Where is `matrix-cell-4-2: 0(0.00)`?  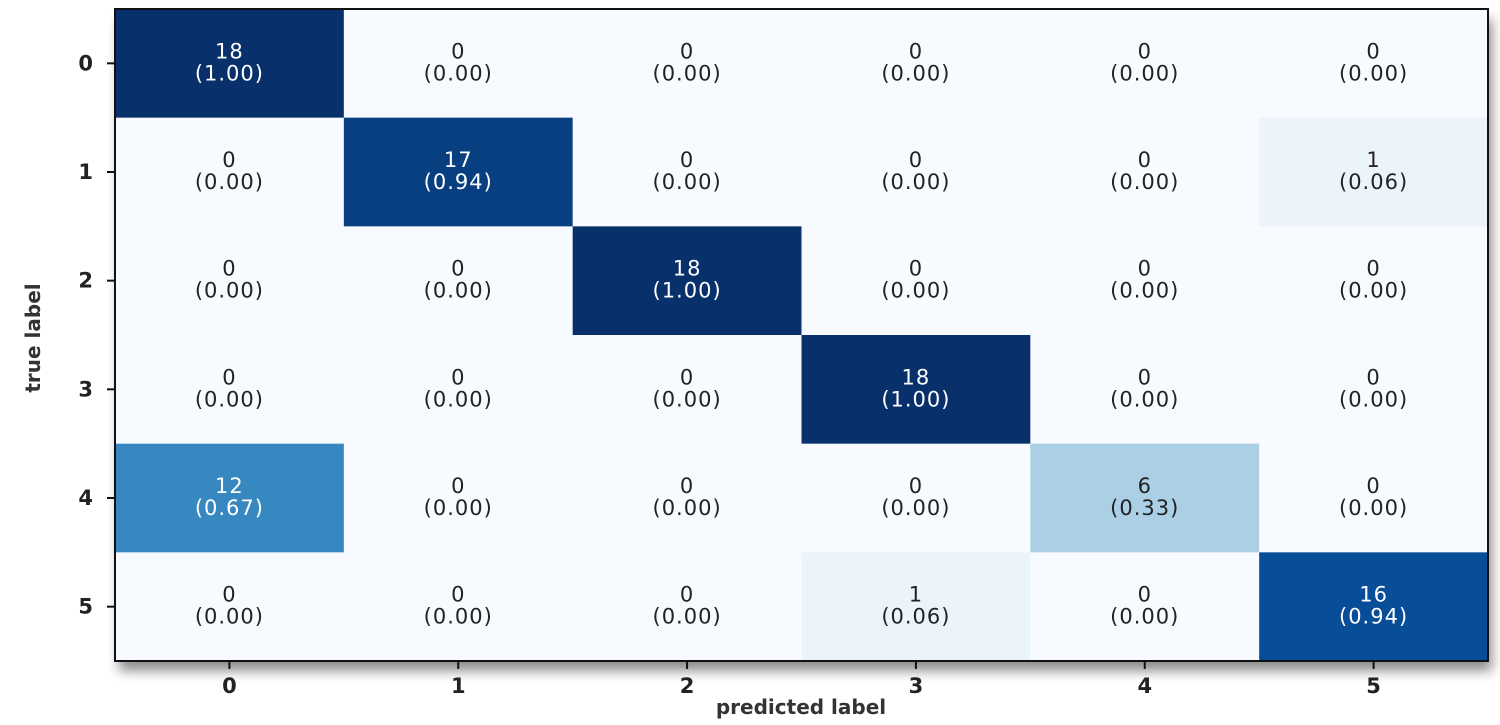 matrix-cell-4-2: 0(0.00) is located at coordinates (687, 498).